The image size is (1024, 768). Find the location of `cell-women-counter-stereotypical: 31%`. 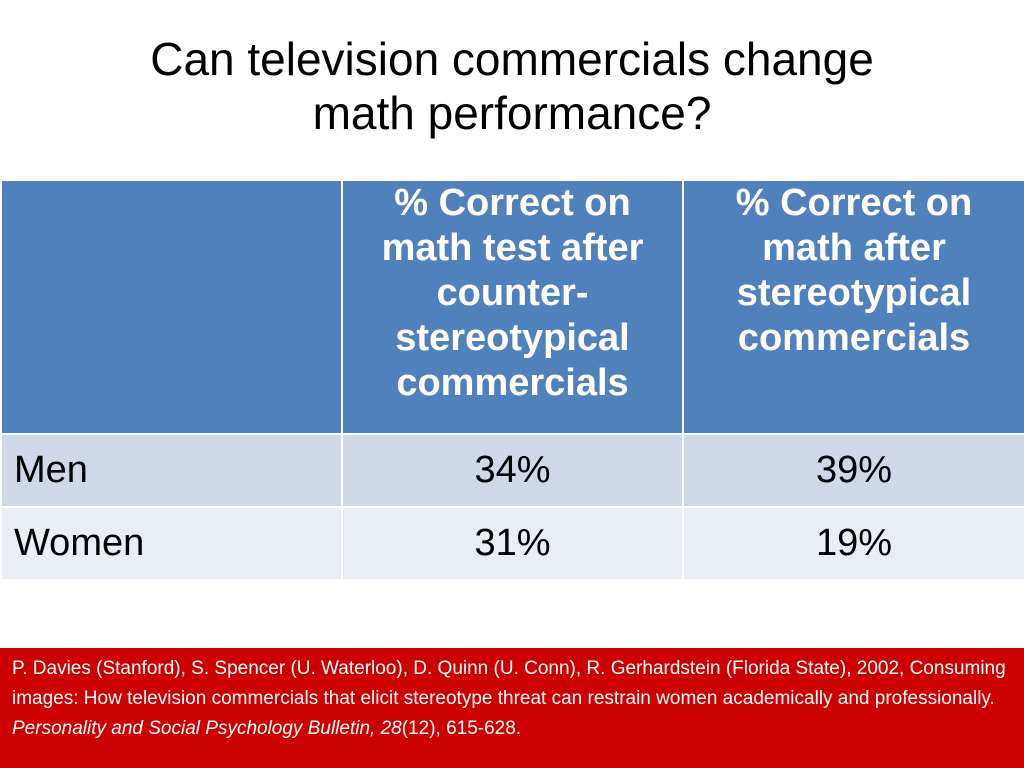

cell-women-counter-stereotypical: 31% is located at coordinates (512, 543).